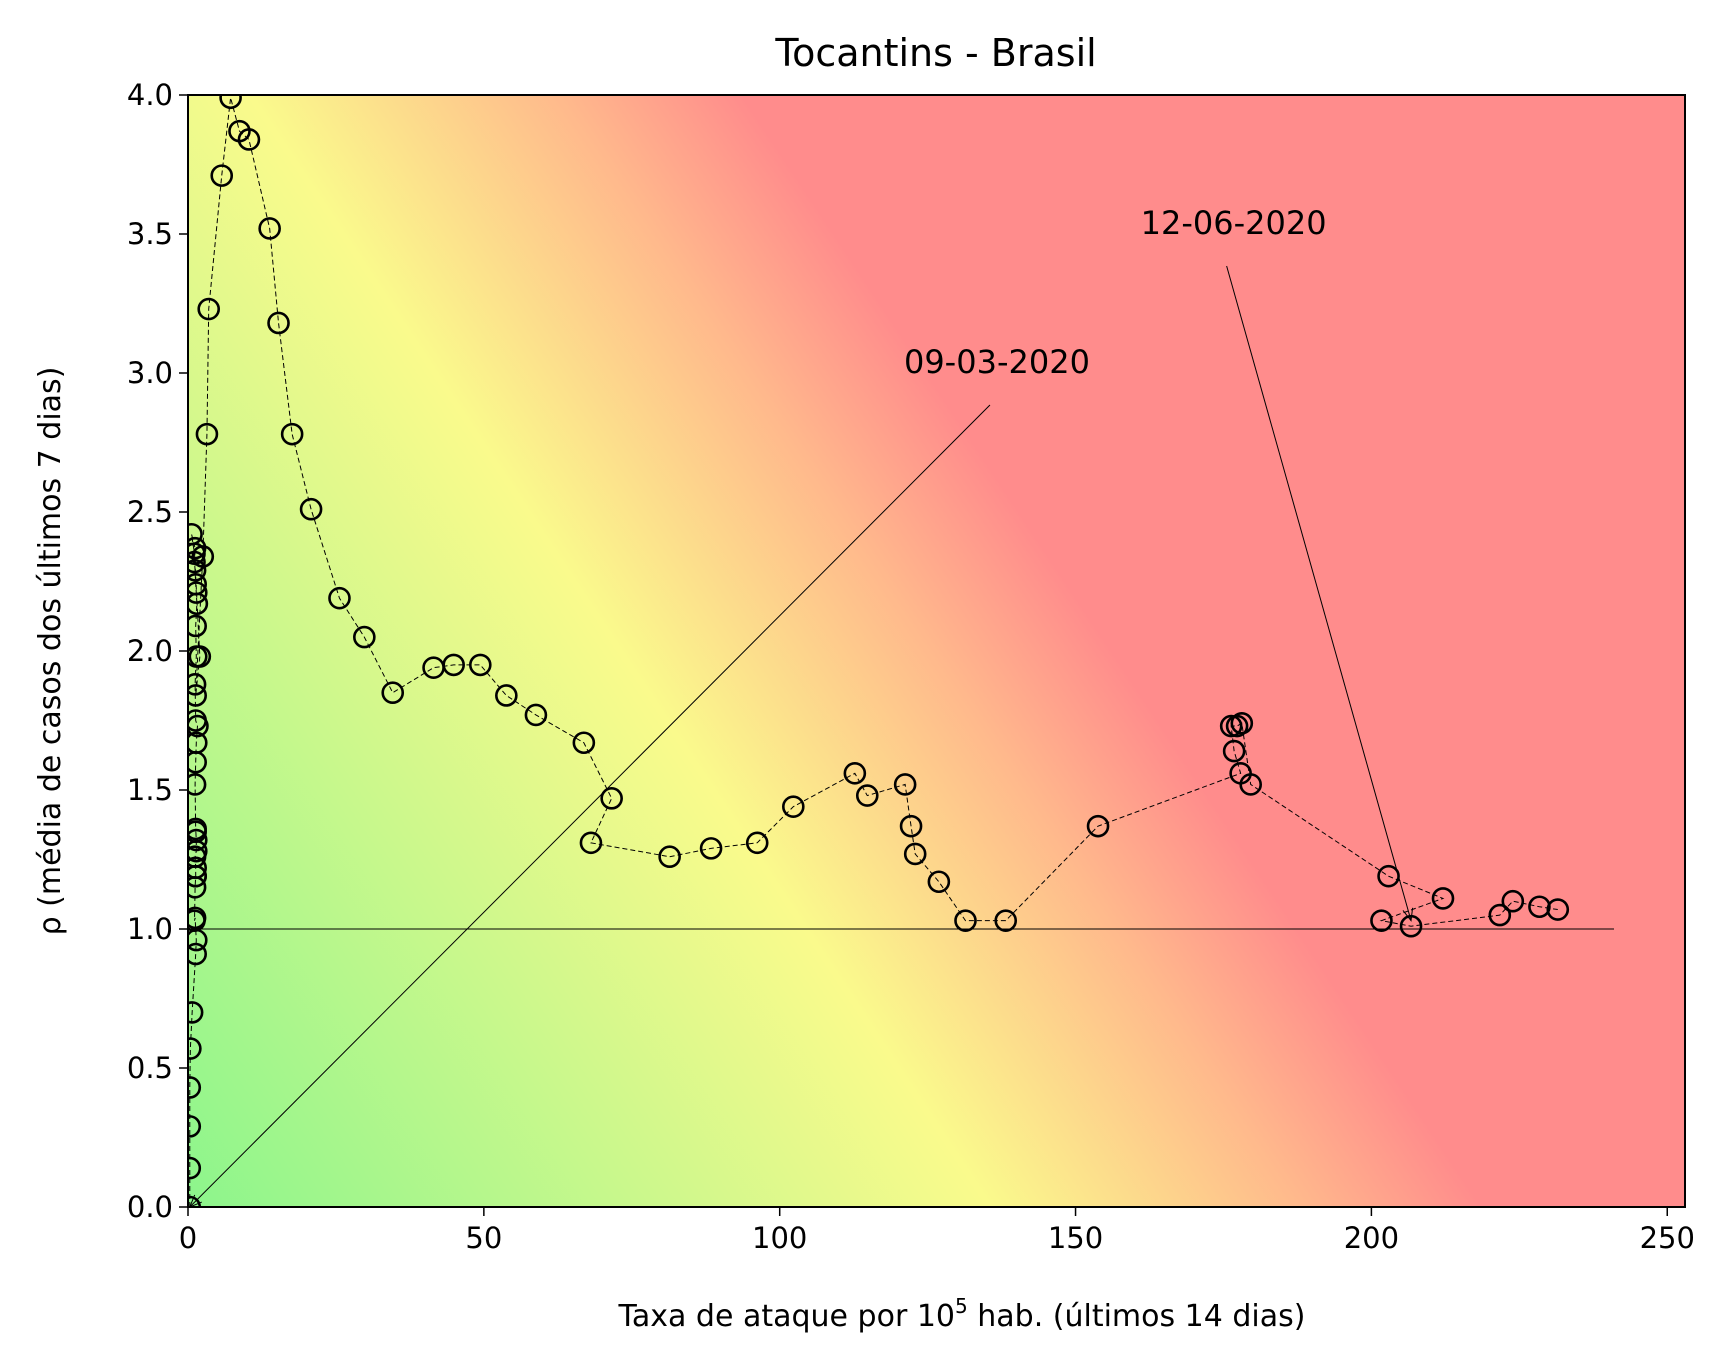 The height and width of the screenshot is (1370, 1725). What do you see at coordinates (150, 373) in the screenshot?
I see `y-tick-label: 3.0` at bounding box center [150, 373].